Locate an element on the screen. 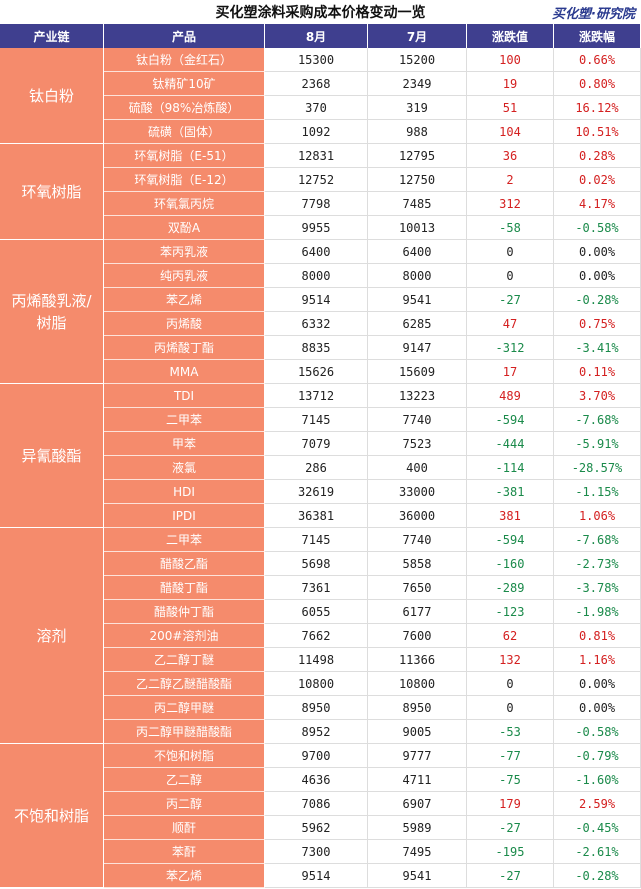 The image size is (641, 889). value-cell: 10013 is located at coordinates (417, 228).